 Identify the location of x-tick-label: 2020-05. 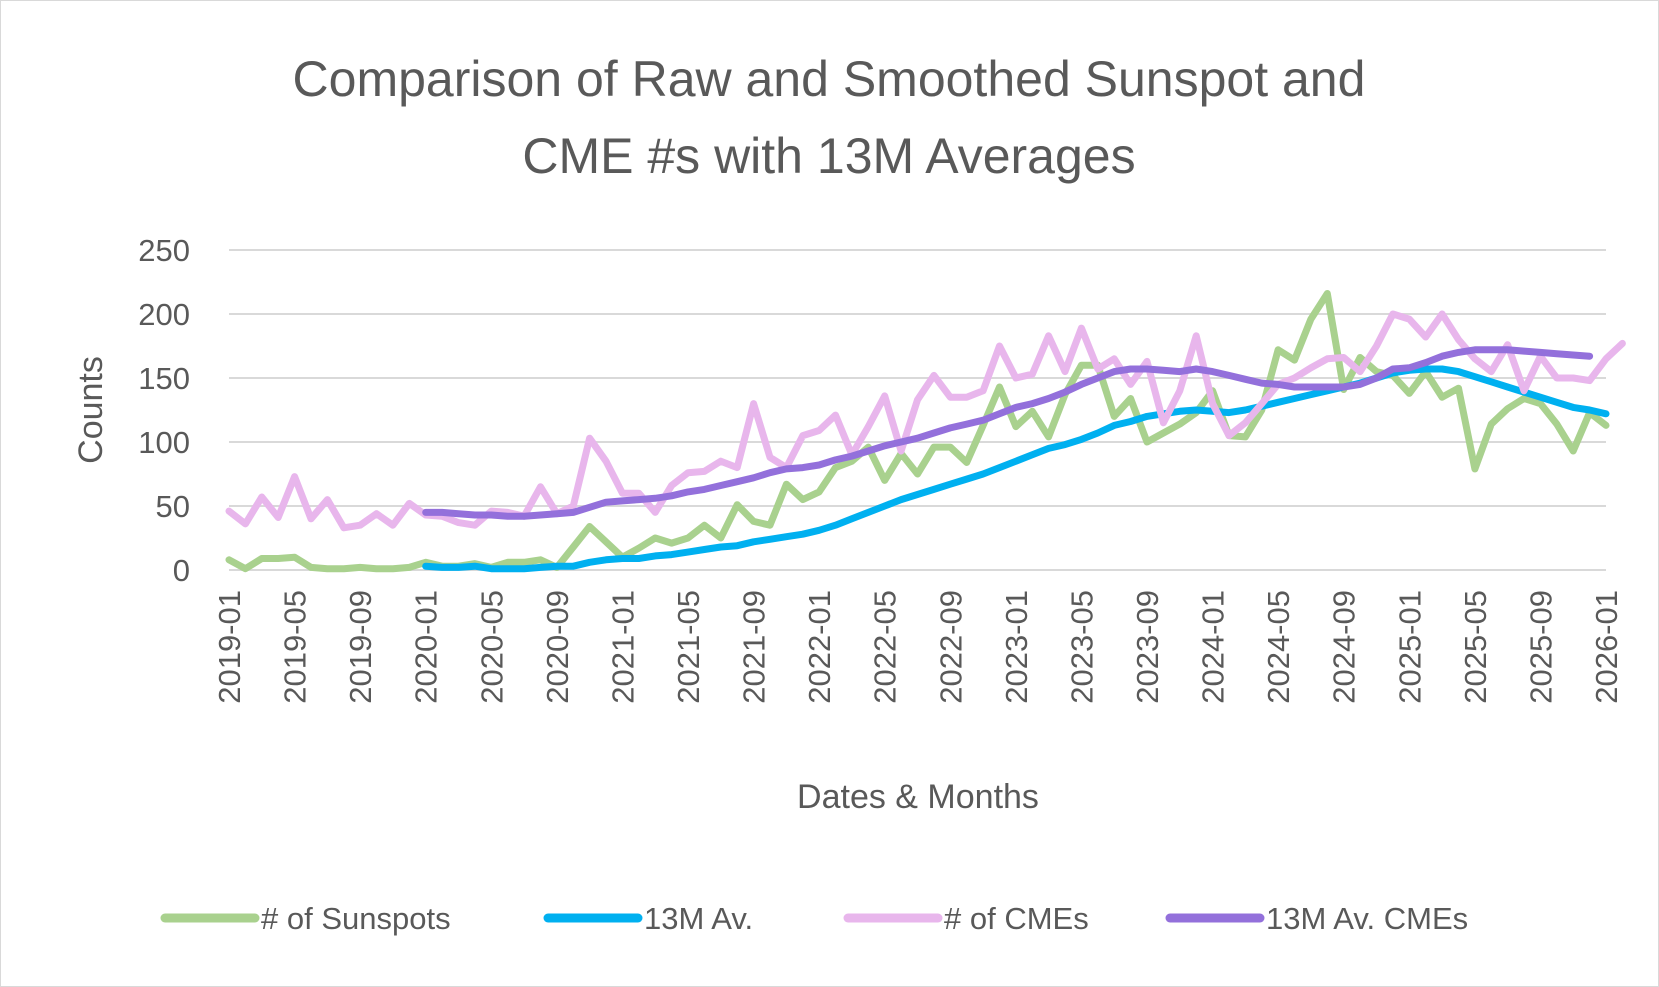
(491, 647).